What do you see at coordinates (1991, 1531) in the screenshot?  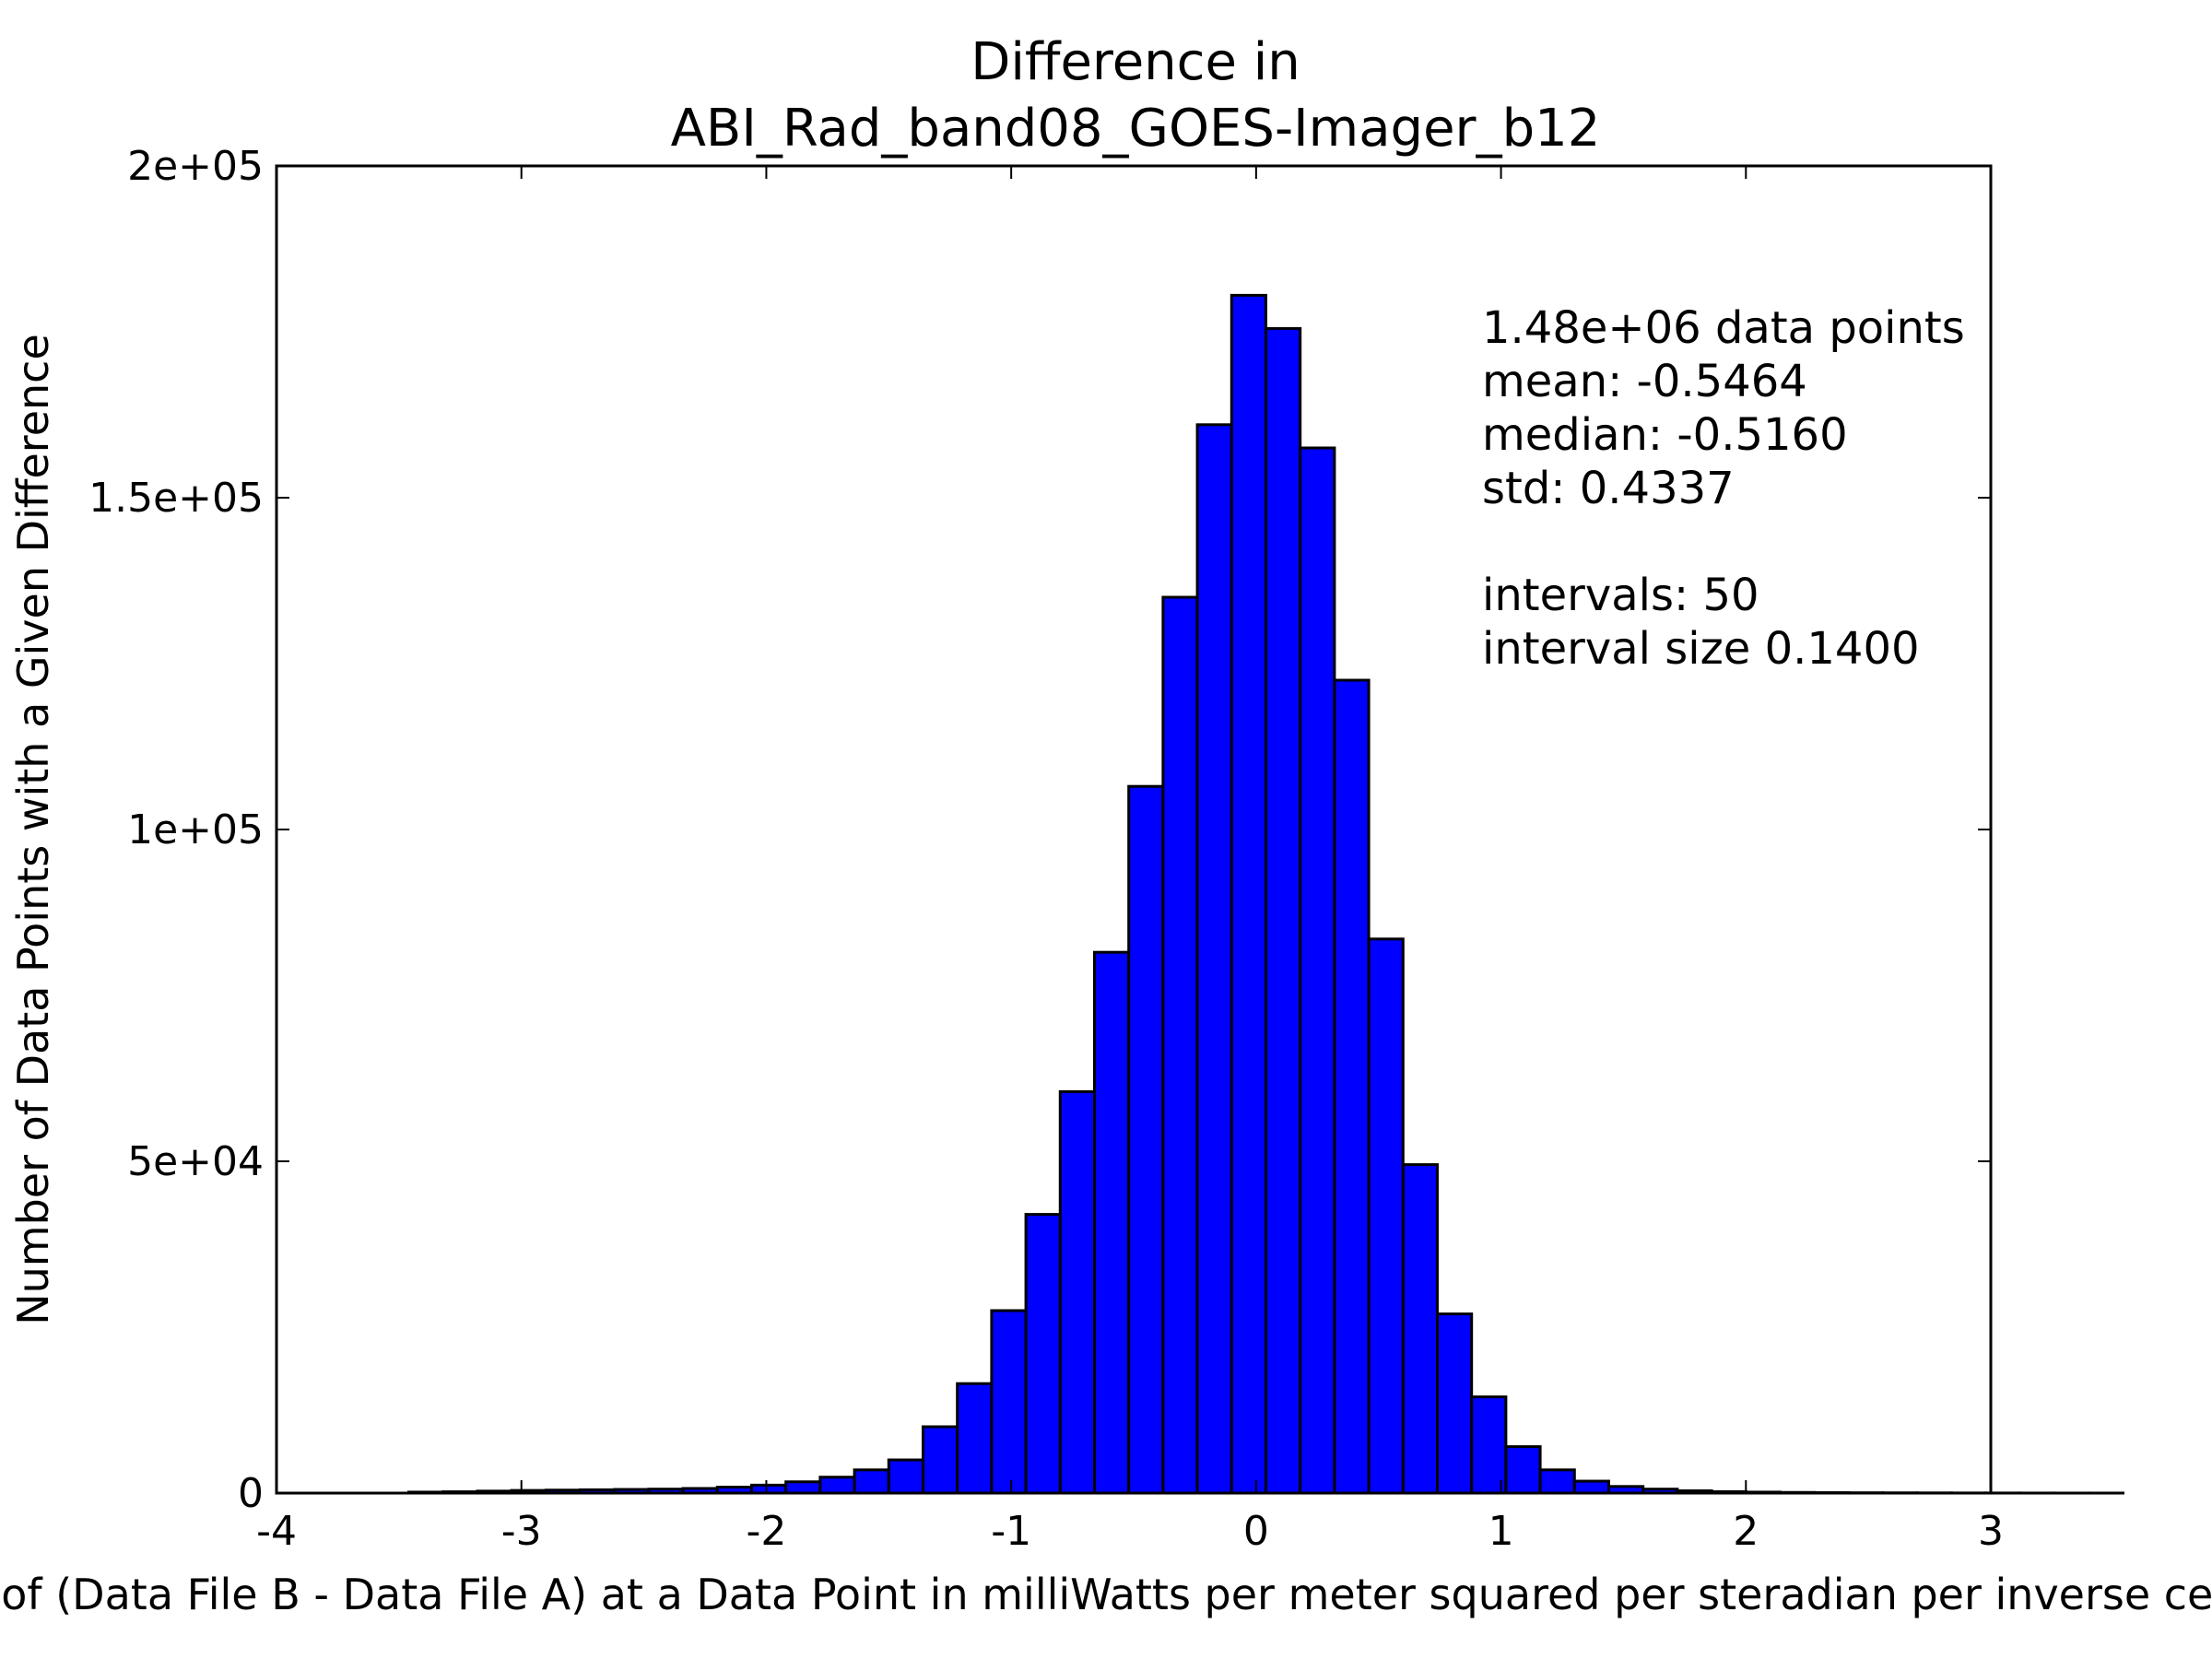 I see `x-tick-label: 3` at bounding box center [1991, 1531].